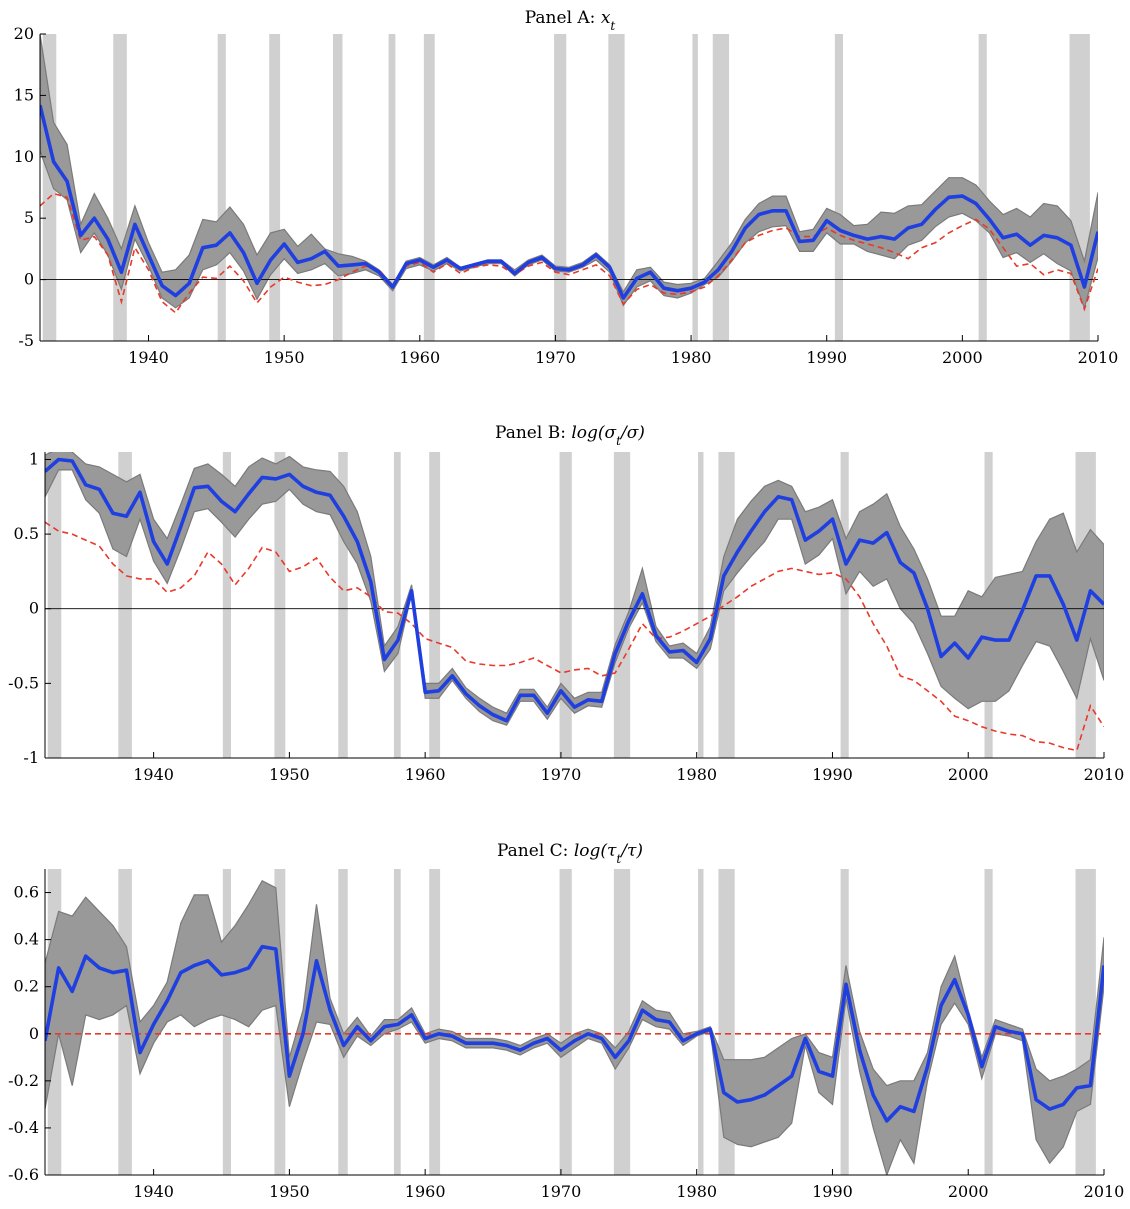 This screenshot has width=1130, height=1209. Describe the element at coordinates (23, 1080) in the screenshot. I see `y-tick-label: -0.2` at that location.